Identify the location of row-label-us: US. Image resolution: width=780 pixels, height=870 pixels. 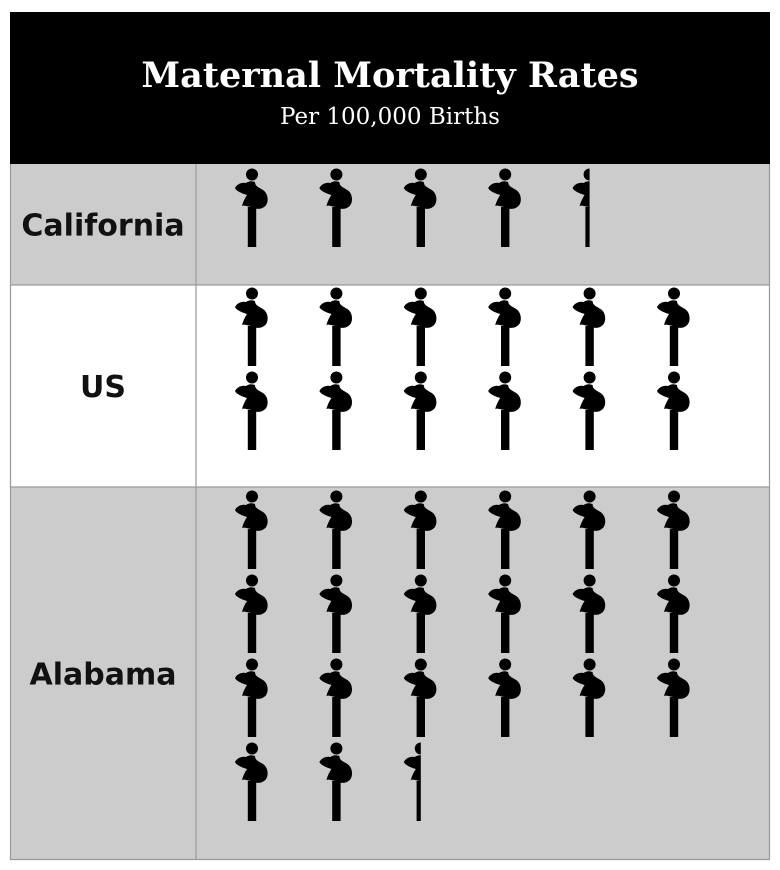
(103, 387).